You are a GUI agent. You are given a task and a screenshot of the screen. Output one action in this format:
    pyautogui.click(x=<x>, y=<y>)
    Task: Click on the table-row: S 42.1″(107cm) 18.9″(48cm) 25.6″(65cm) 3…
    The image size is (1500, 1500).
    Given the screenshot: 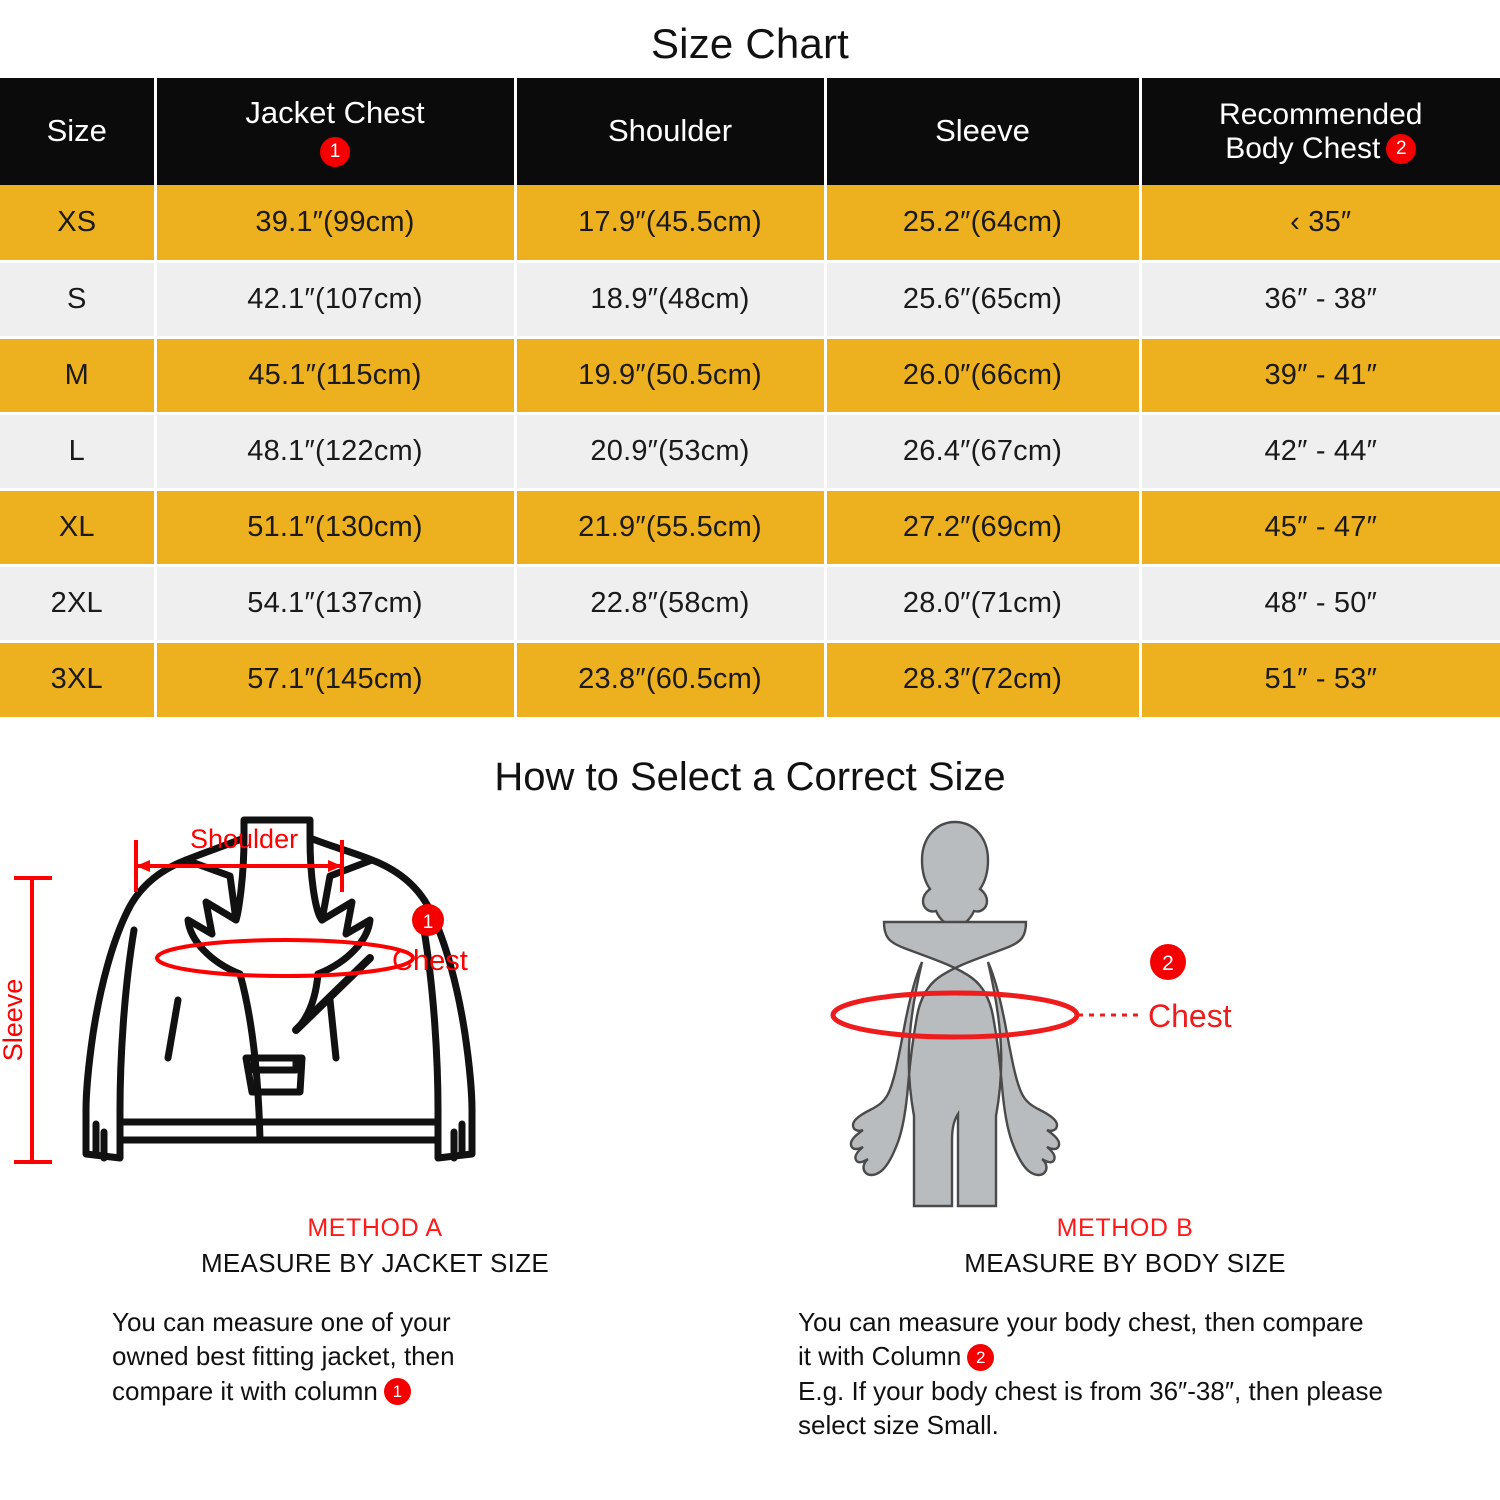 What is the action you would take?
    pyautogui.click(x=750, y=300)
    